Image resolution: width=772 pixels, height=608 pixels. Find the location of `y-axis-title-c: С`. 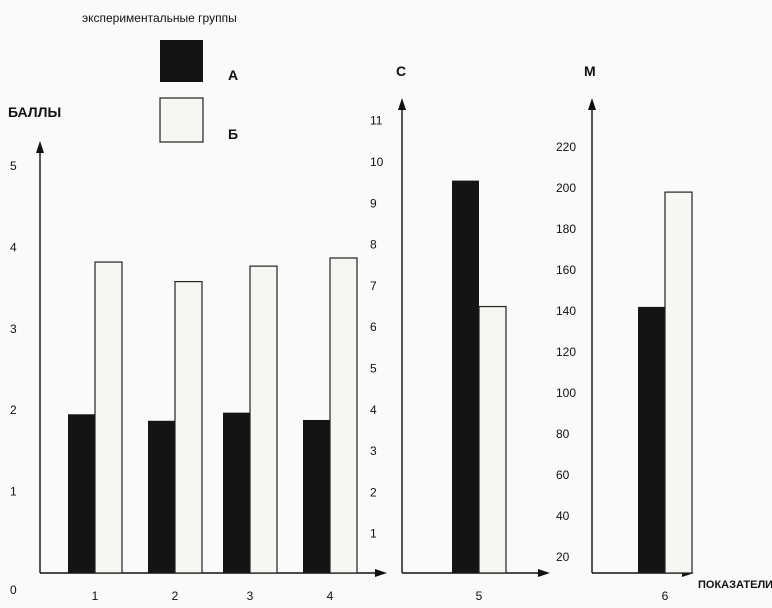

y-axis-title-c: С is located at coordinates (401, 71).